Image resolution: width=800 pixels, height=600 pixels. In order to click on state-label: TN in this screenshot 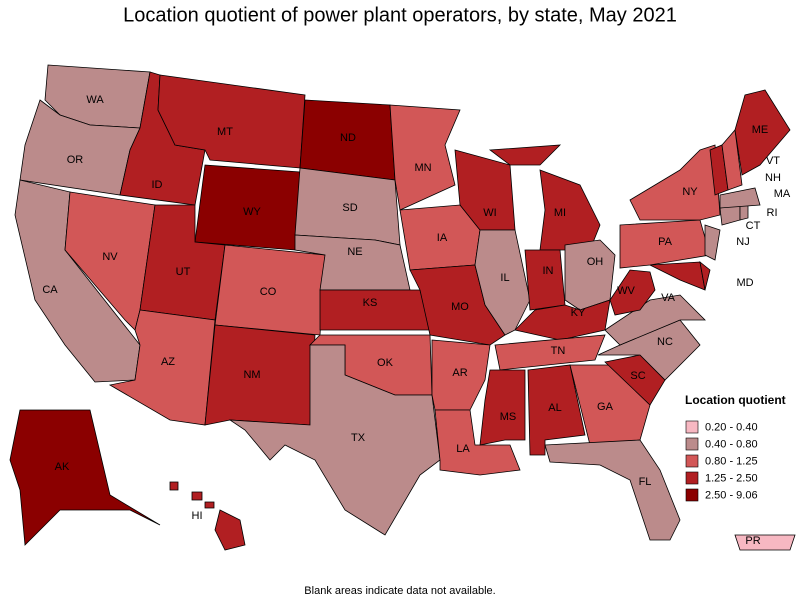, I will do `click(558, 351)`.